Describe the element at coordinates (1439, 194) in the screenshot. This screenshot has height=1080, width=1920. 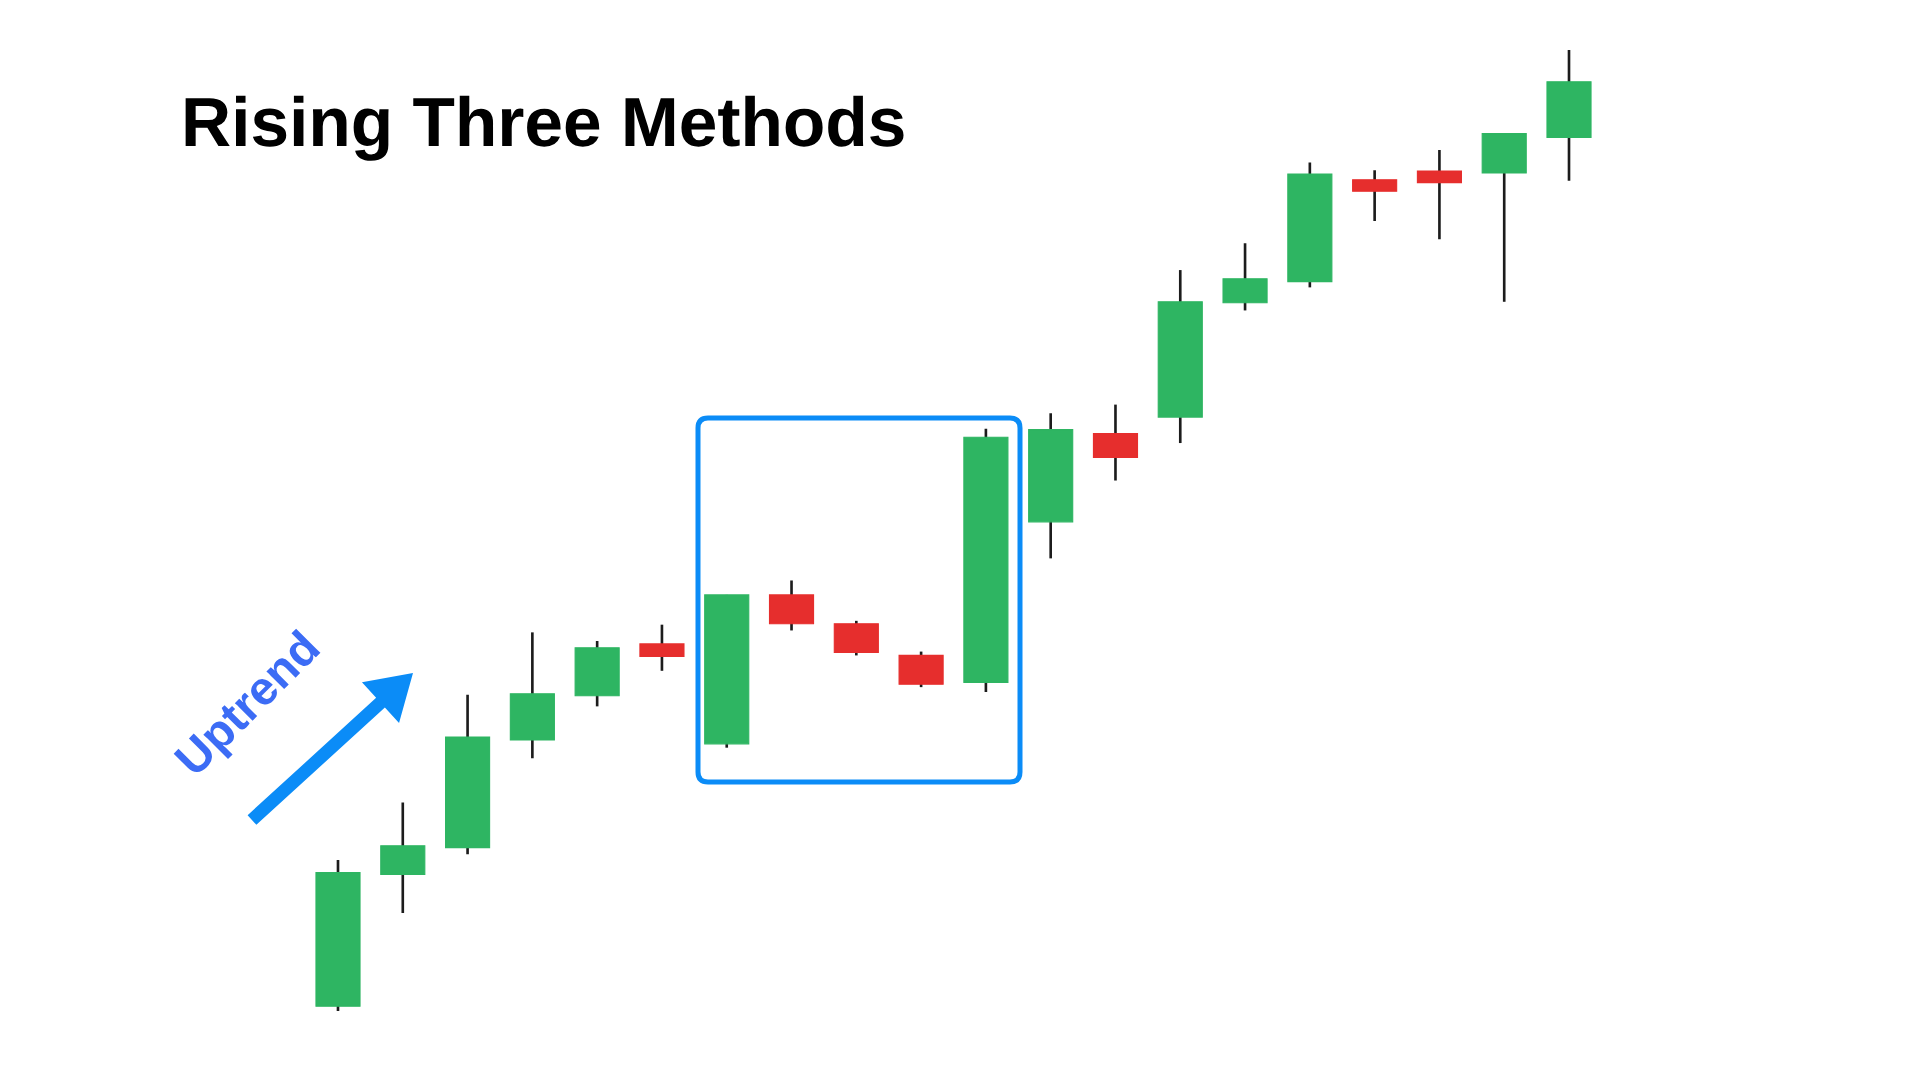
I see `candlestick` at that location.